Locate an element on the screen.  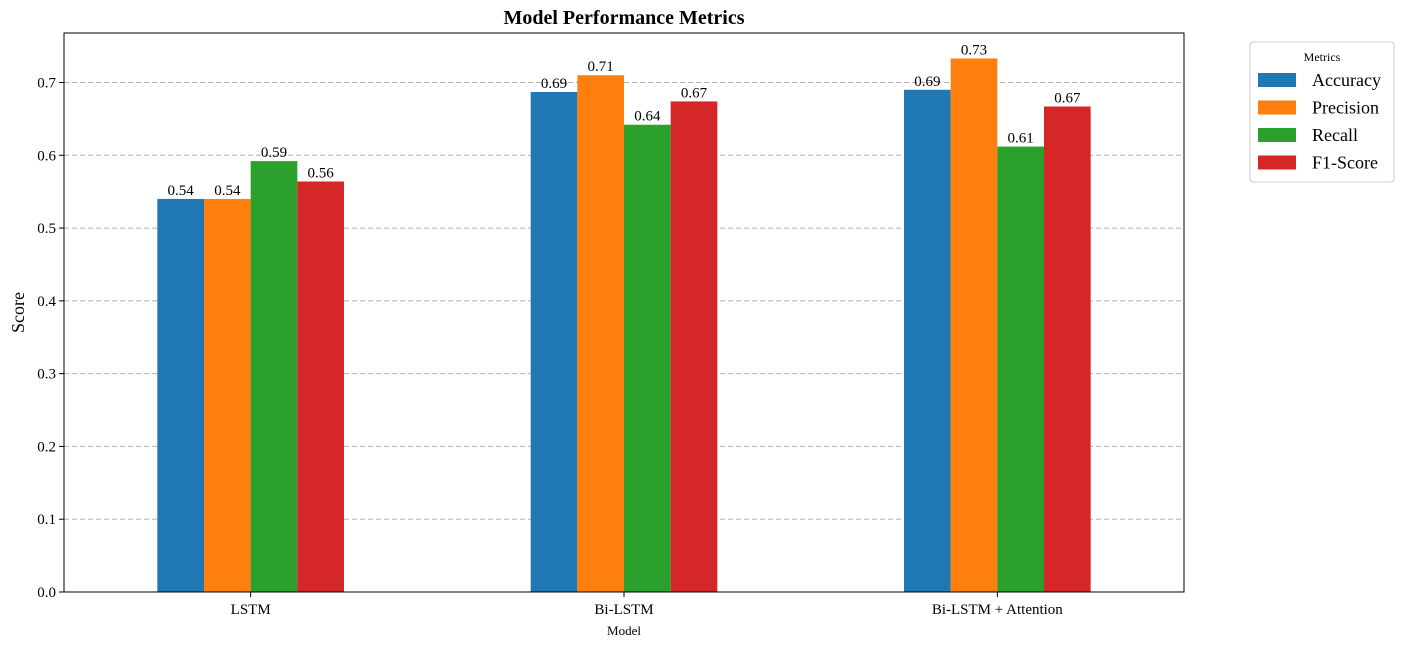
y-tick-label: 0.3 is located at coordinates (46, 375).